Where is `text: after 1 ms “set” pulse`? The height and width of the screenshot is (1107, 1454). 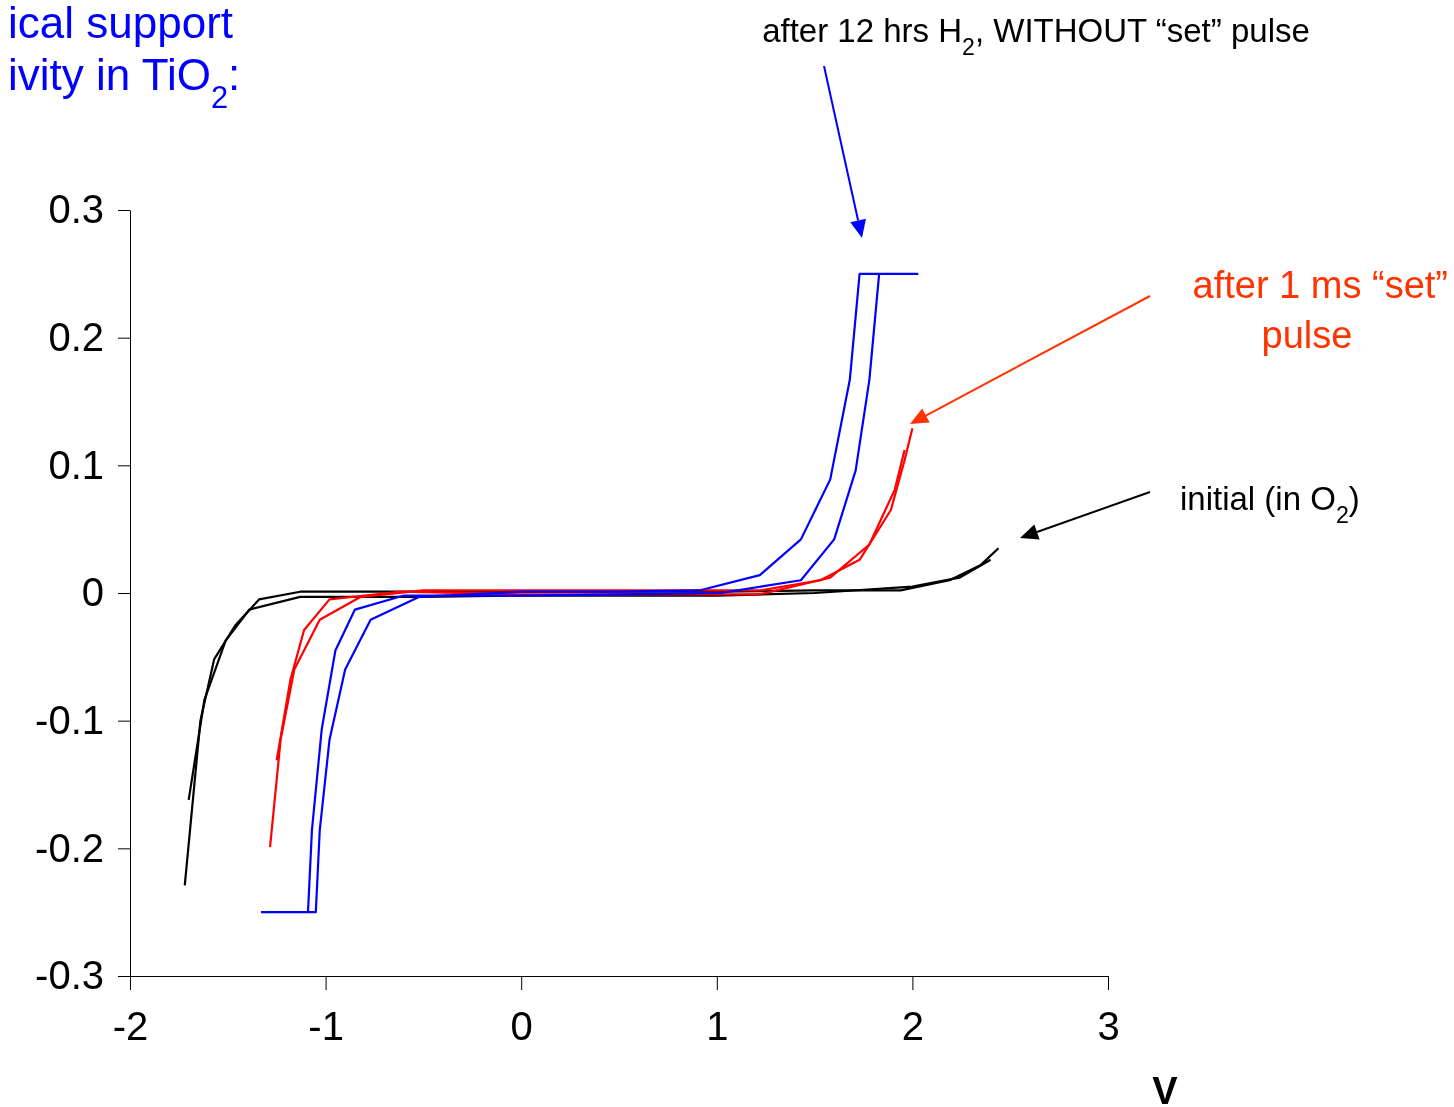
text: after 1 ms “set” pulse is located at coordinates (1320, 310).